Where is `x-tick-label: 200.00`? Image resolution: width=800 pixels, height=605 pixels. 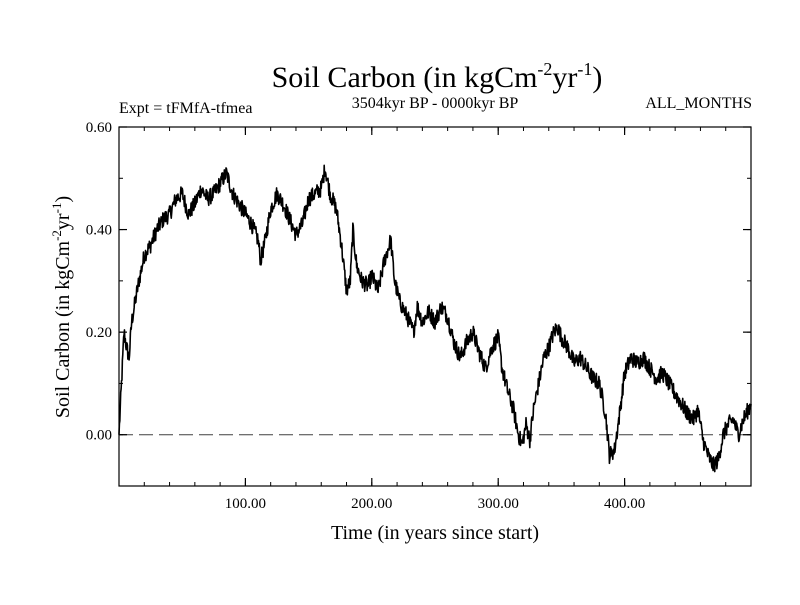
x-tick-label: 200.00 is located at coordinates (371, 504).